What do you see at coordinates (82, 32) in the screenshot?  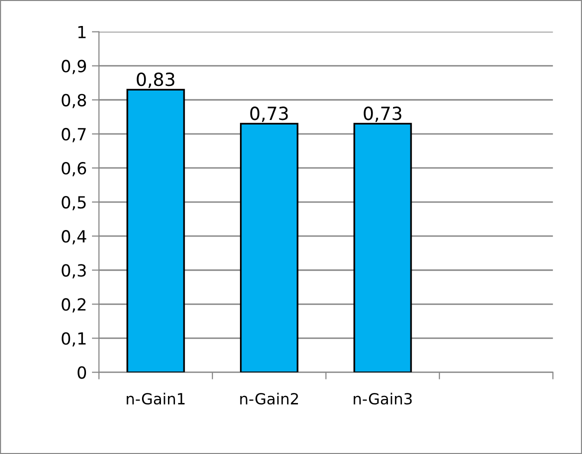 I see `y-tick-label: 1` at bounding box center [82, 32].